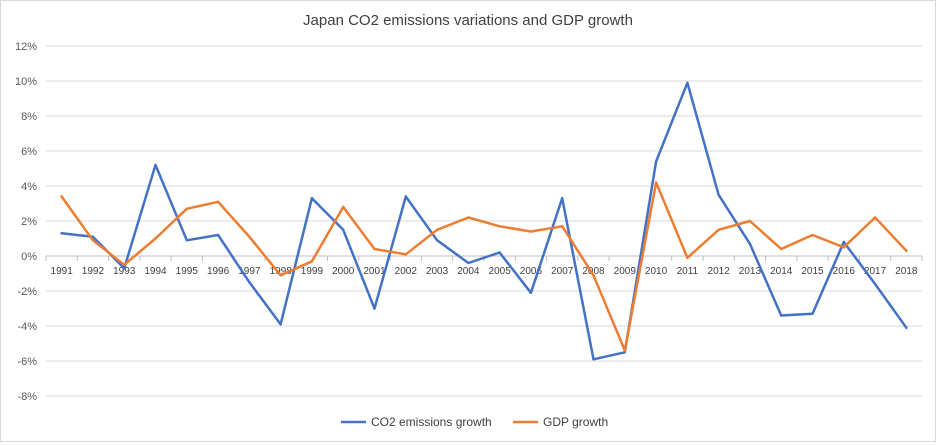 The image size is (936, 446). I want to click on legend-label: GDP growth, so click(575, 422).